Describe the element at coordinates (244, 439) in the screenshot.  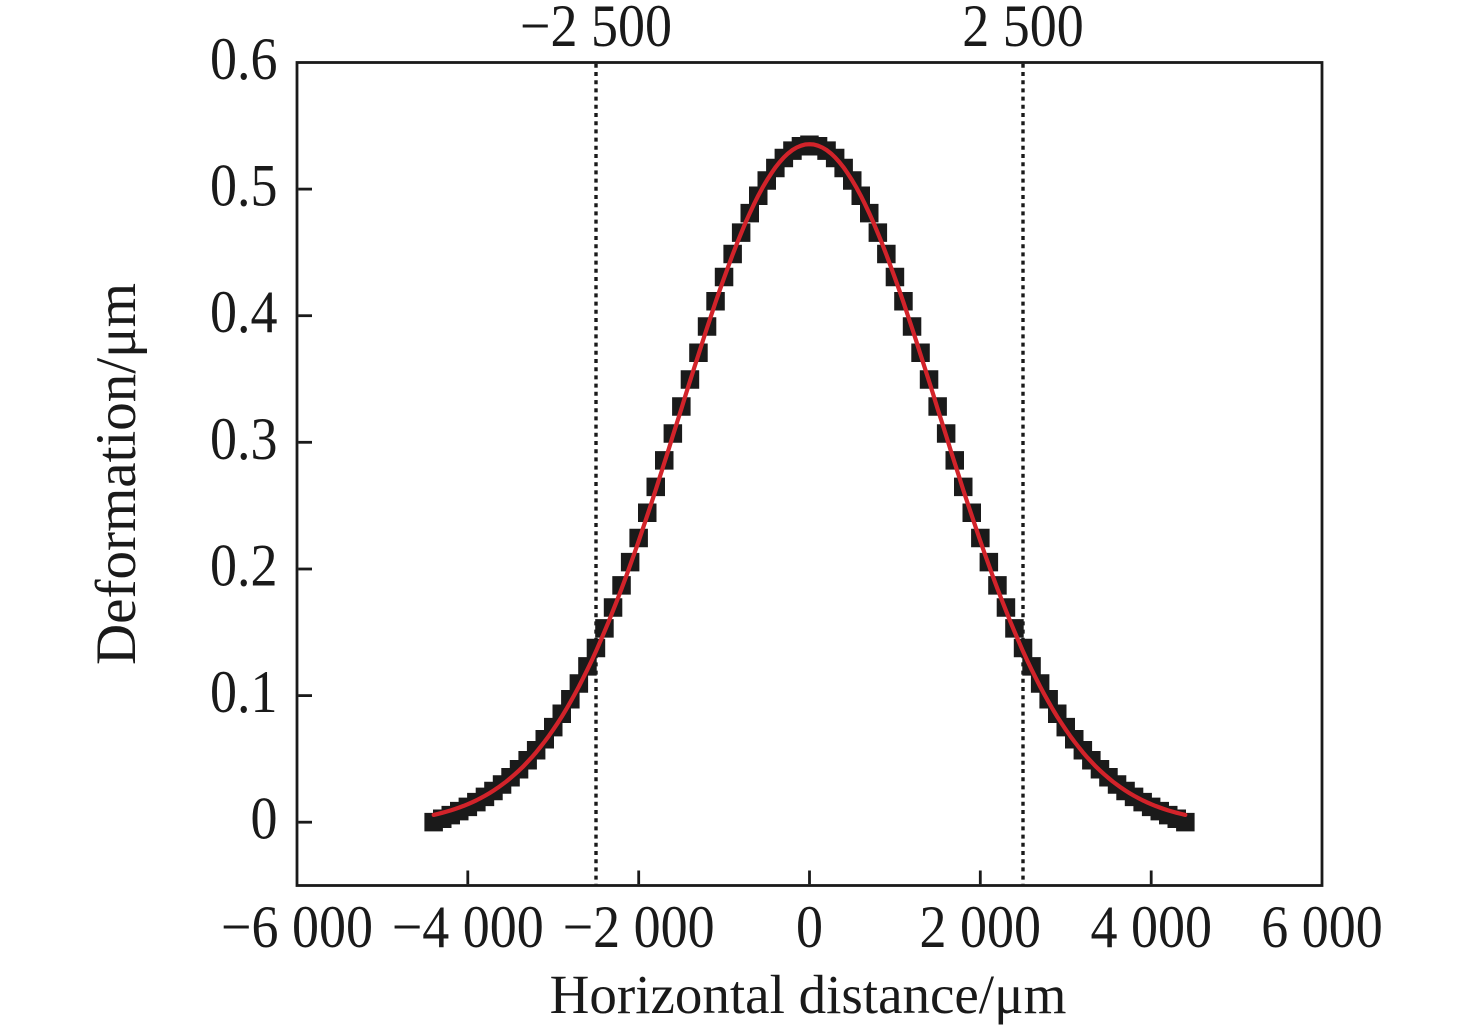
I see `svg-text: 0.3` at that location.